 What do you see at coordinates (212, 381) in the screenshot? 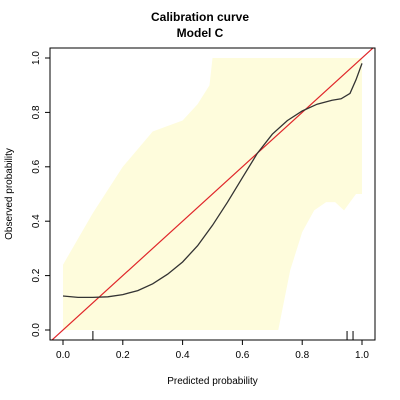
I see `x-axis-label: Predicted probability` at bounding box center [212, 381].